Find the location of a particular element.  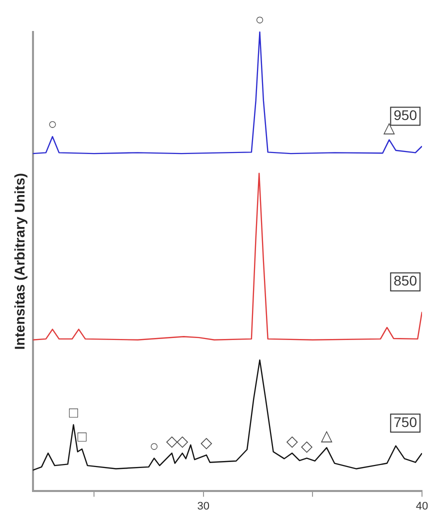

series-label: 850 is located at coordinates (406, 280).